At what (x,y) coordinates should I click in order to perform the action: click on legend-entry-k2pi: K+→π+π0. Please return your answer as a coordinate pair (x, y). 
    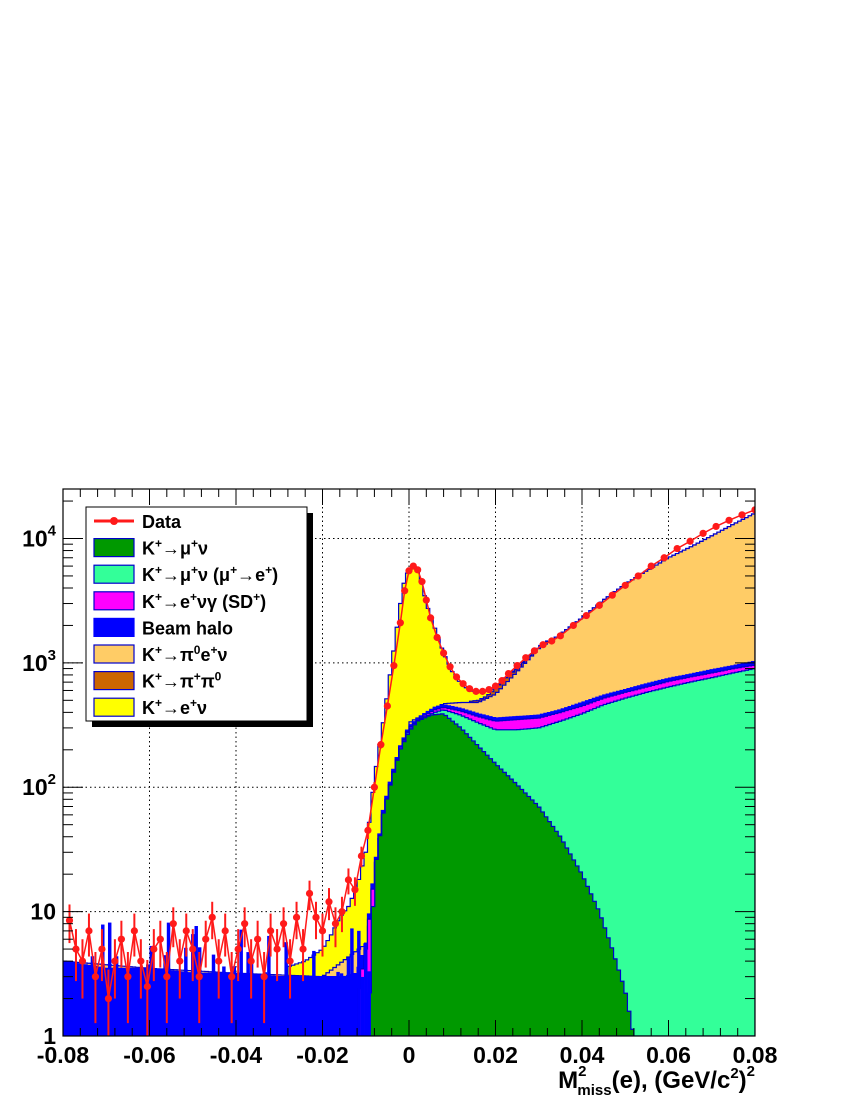
    Looking at the image, I should click on (157, 681).